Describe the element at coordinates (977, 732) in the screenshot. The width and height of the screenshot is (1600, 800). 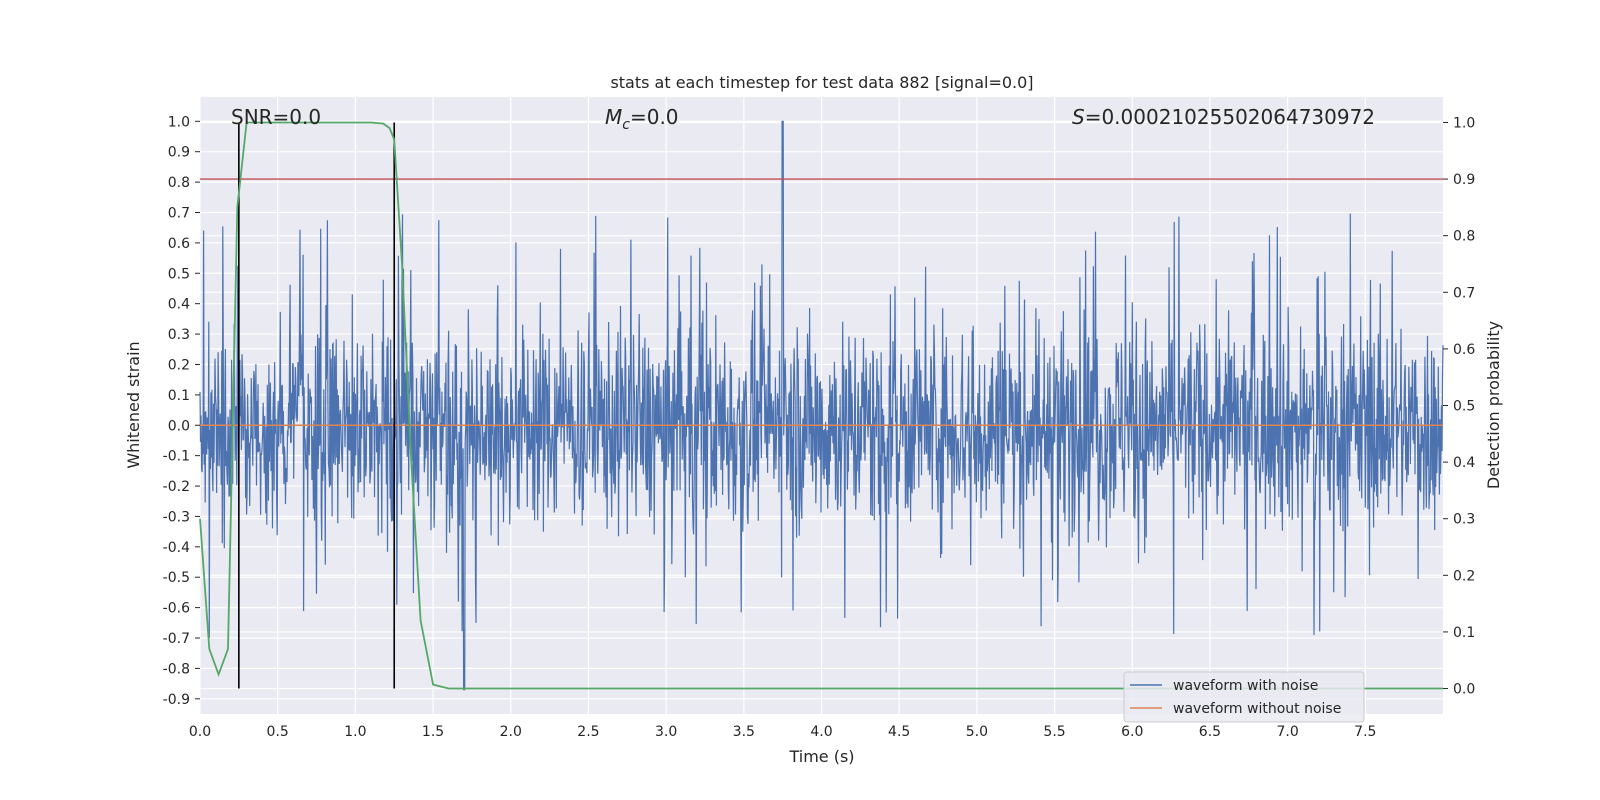
I see `x-tick-label: 5.0` at that location.